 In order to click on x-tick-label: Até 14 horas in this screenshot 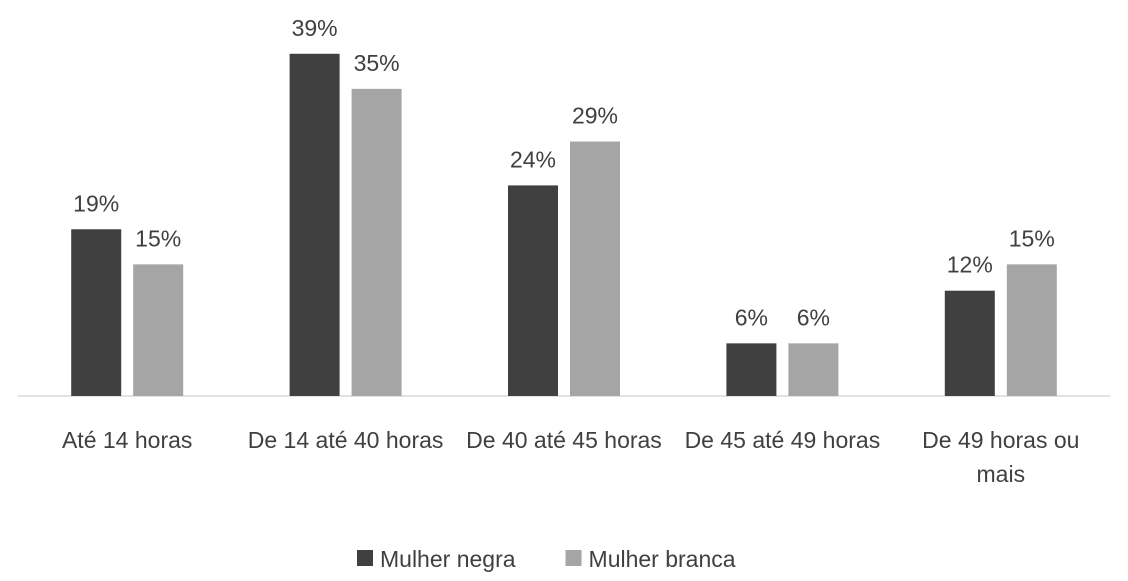, I will do `click(127, 440)`.